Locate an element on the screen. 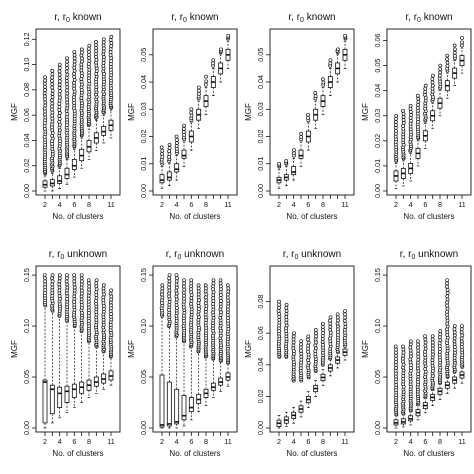 This screenshot has height=474, width=474. panel-8-title: r, r0 unknown is located at coordinates (429, 255).